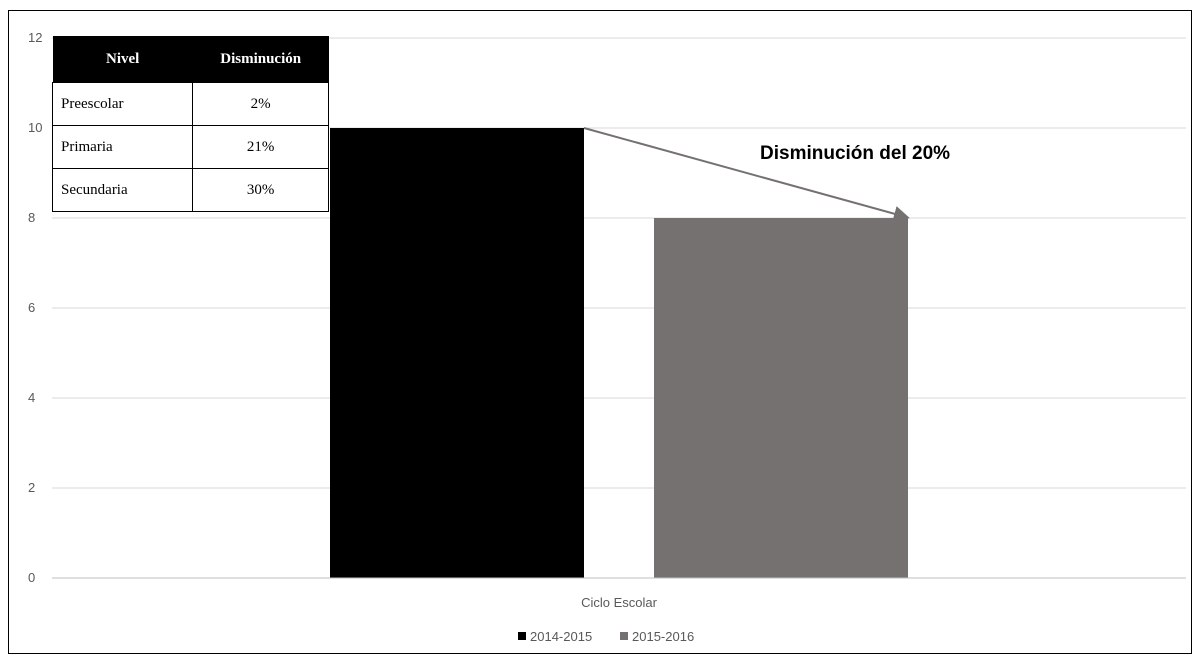 The image size is (1196, 658). Describe the element at coordinates (561, 636) in the screenshot. I see `legend-label: 2014-2015` at that location.